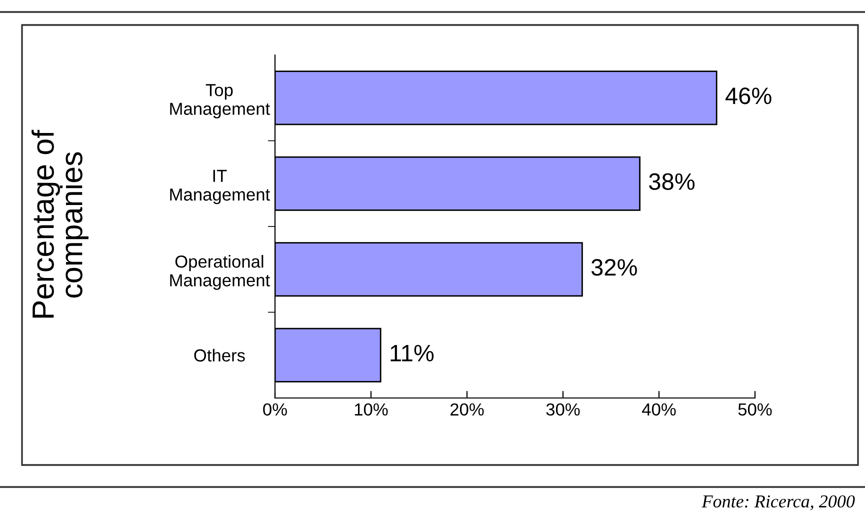 The image size is (865, 515). What do you see at coordinates (220, 272) in the screenshot?
I see `y-tick-label: Operational Management` at bounding box center [220, 272].